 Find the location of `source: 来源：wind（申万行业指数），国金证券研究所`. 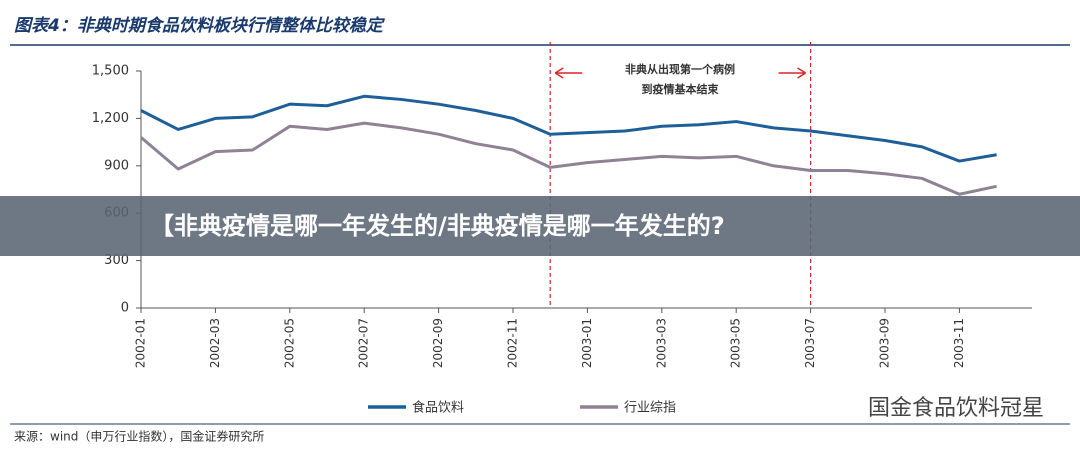

source: 来源：wind（申万行业指数），国金证券研究所 is located at coordinates (139, 436).